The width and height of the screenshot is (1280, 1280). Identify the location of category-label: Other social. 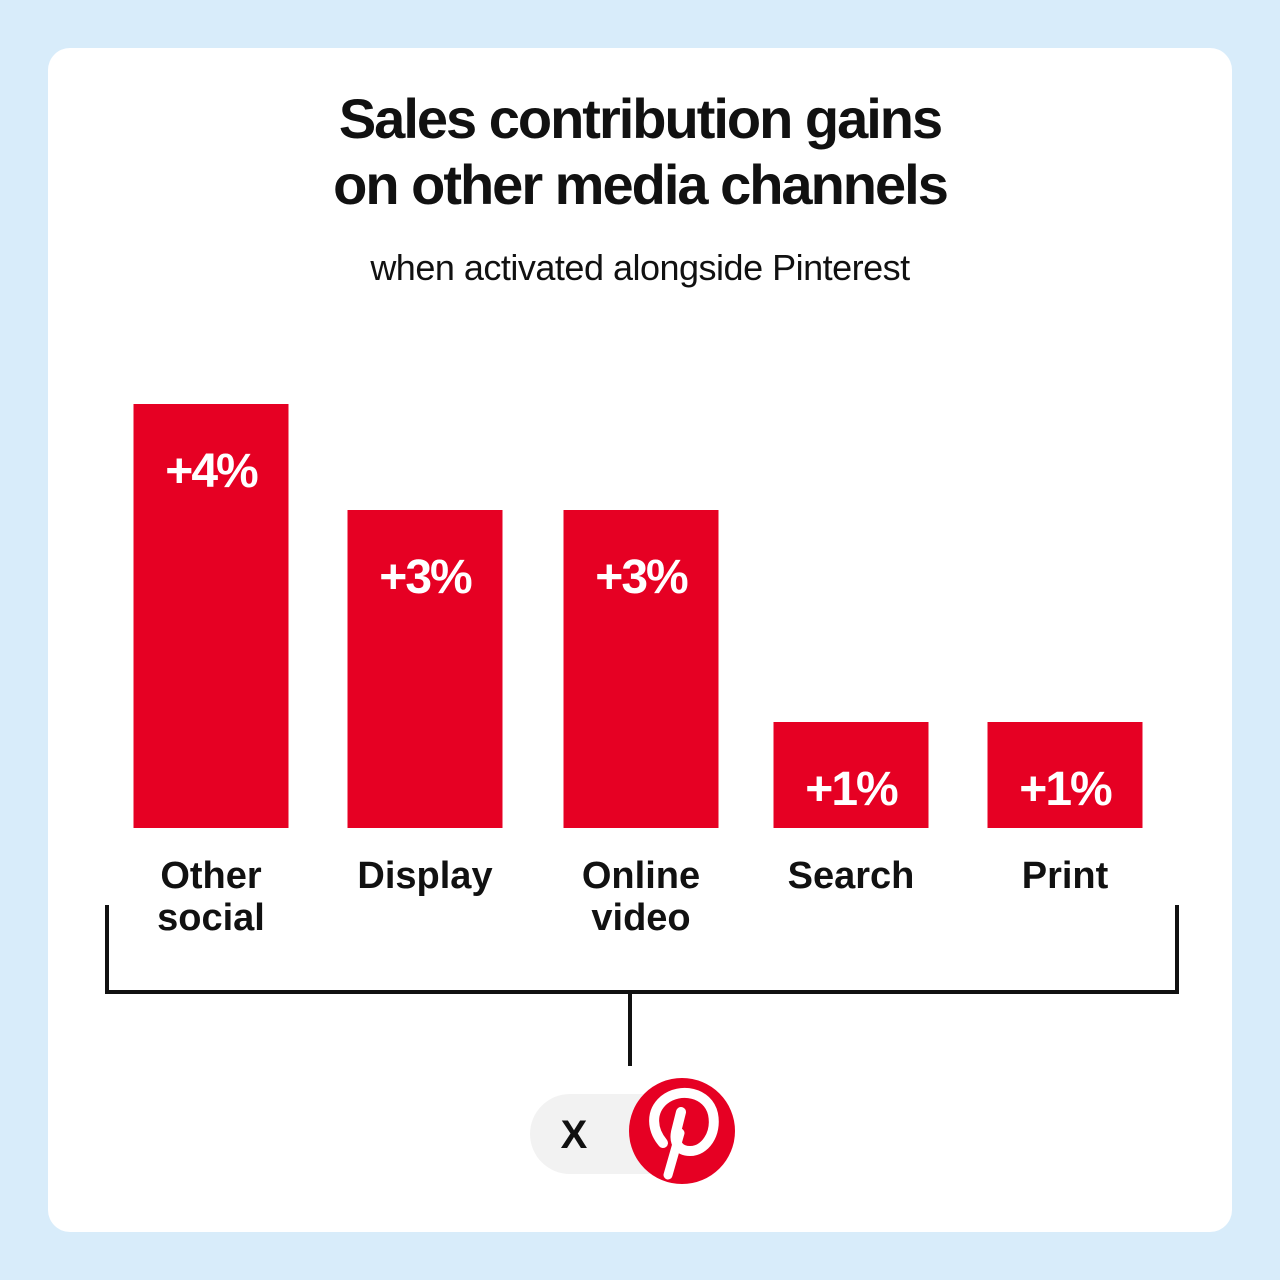
(211, 897).